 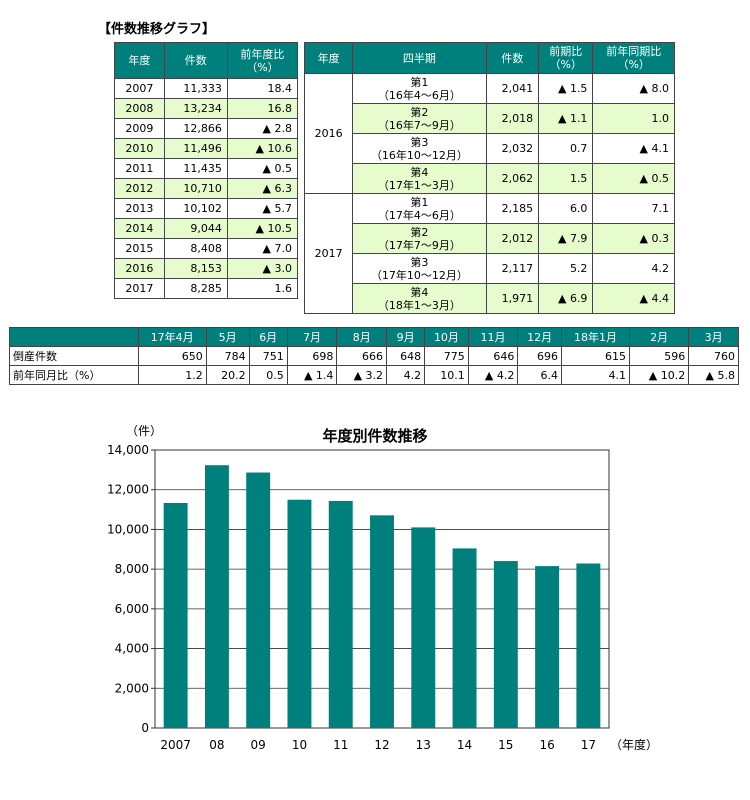 What do you see at coordinates (262, 208) in the screenshot?
I see `change-cell: ▲ 5.7` at bounding box center [262, 208].